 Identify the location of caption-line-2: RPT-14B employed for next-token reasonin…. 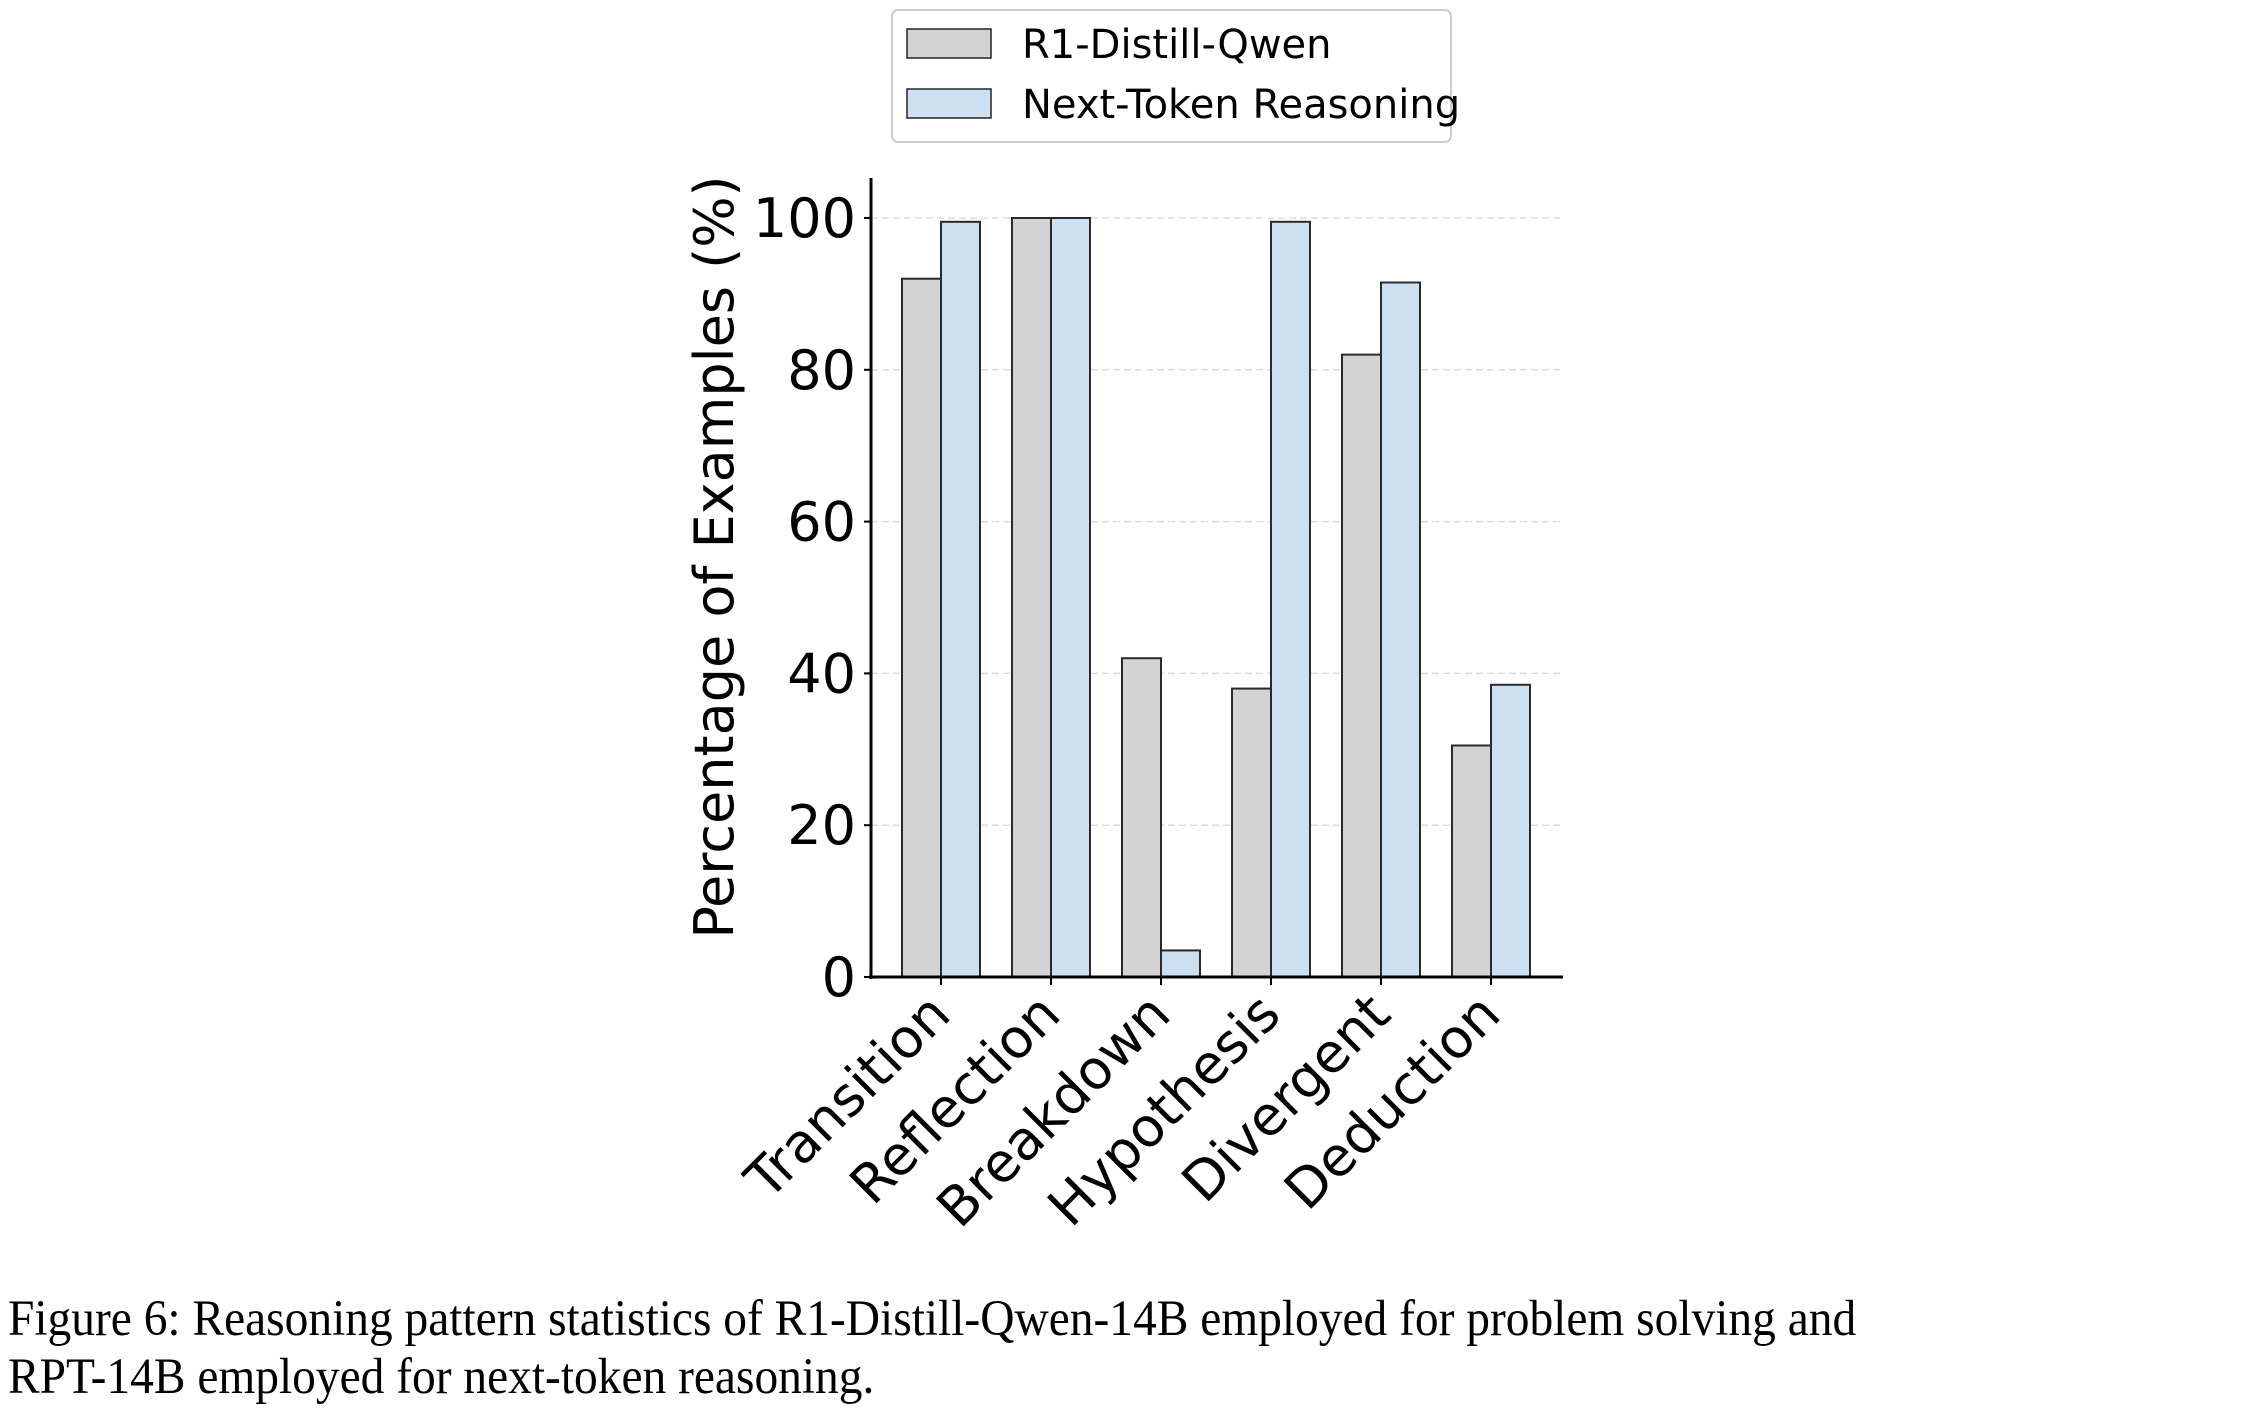
(441, 1377).